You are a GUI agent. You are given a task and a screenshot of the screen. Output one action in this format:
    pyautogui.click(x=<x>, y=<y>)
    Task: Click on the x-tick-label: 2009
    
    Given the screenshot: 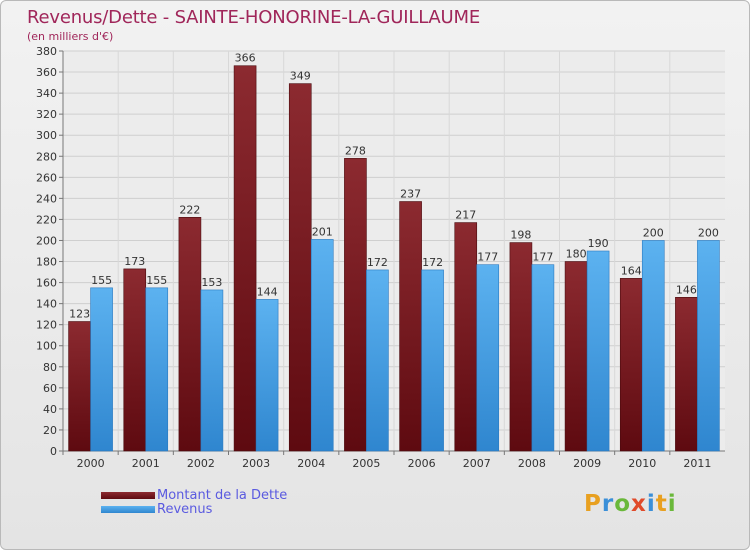 What is the action you would take?
    pyautogui.click(x=587, y=463)
    